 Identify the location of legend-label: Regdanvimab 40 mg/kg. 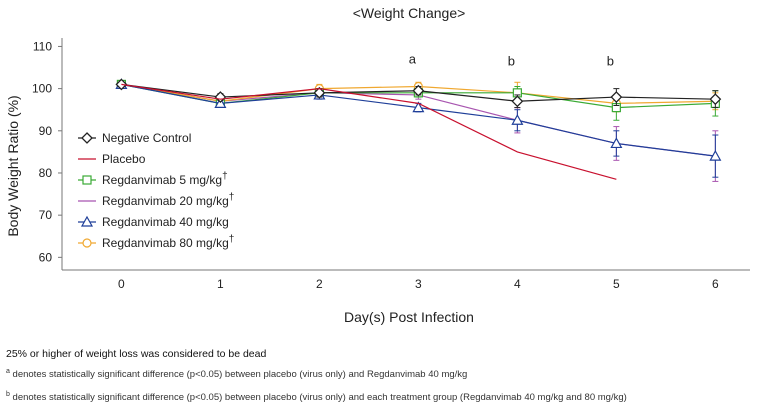
(165, 222).